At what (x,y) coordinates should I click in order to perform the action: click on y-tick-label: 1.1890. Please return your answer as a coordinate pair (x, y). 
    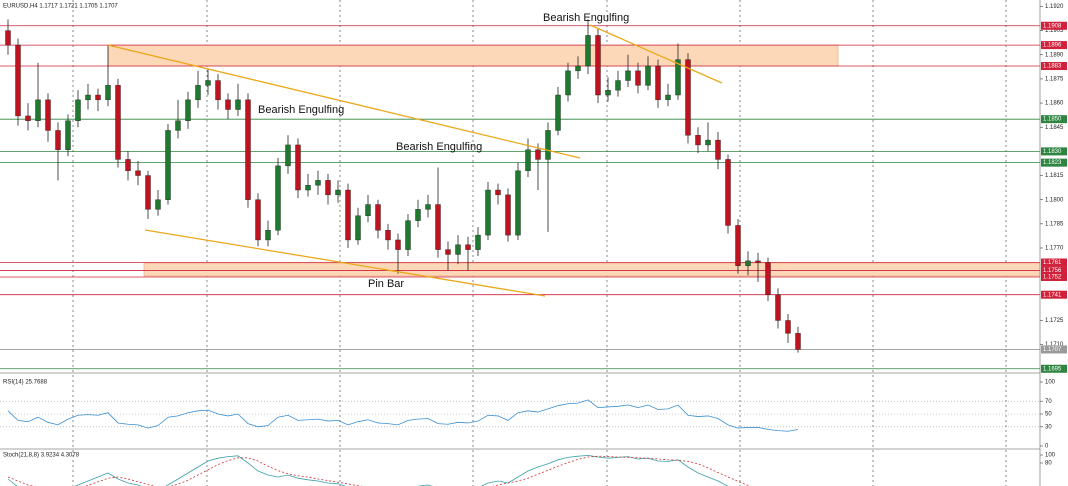
    Looking at the image, I should click on (1054, 55).